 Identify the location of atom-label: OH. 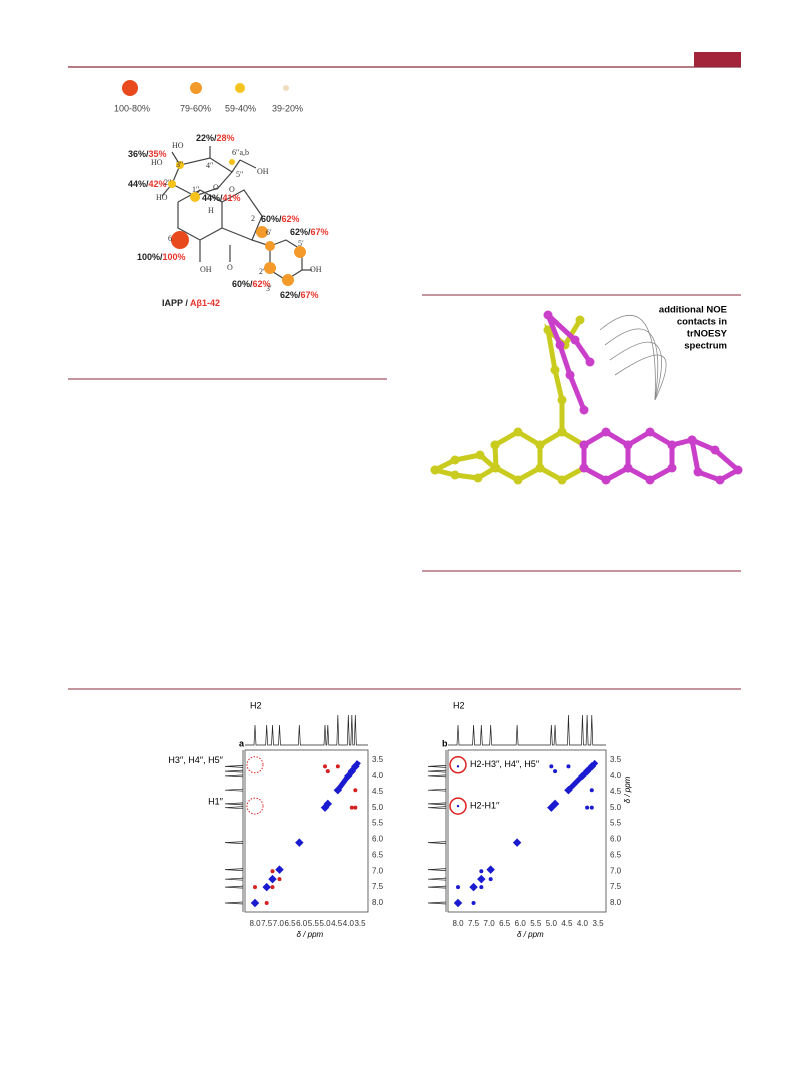
(263, 171).